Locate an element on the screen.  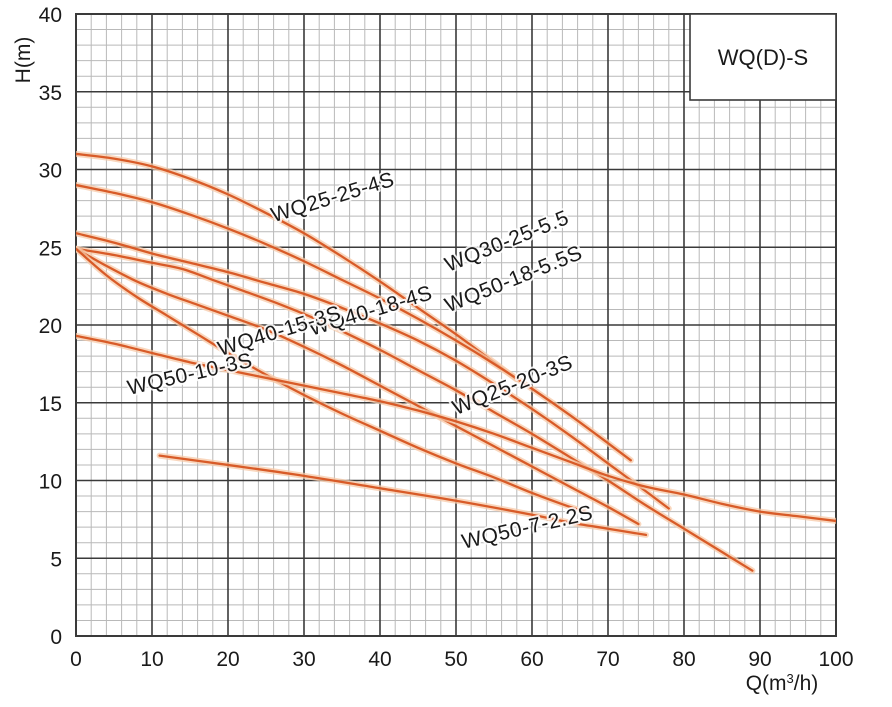
y-tick-15: 15 is located at coordinates (50, 404).